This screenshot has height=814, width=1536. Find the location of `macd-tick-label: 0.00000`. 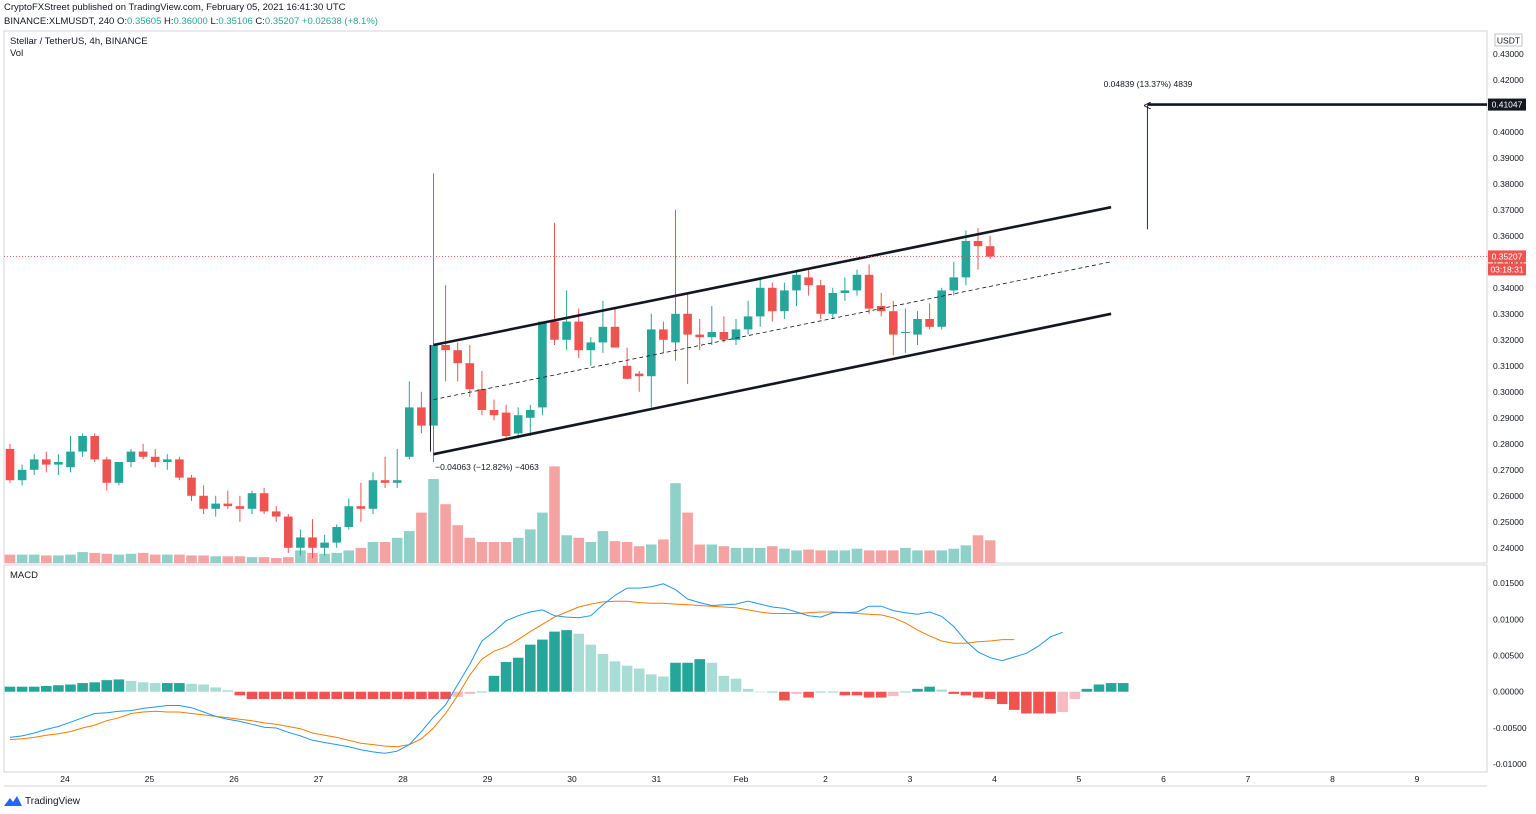

macd-tick-label: 0.00000 is located at coordinates (1508, 692).